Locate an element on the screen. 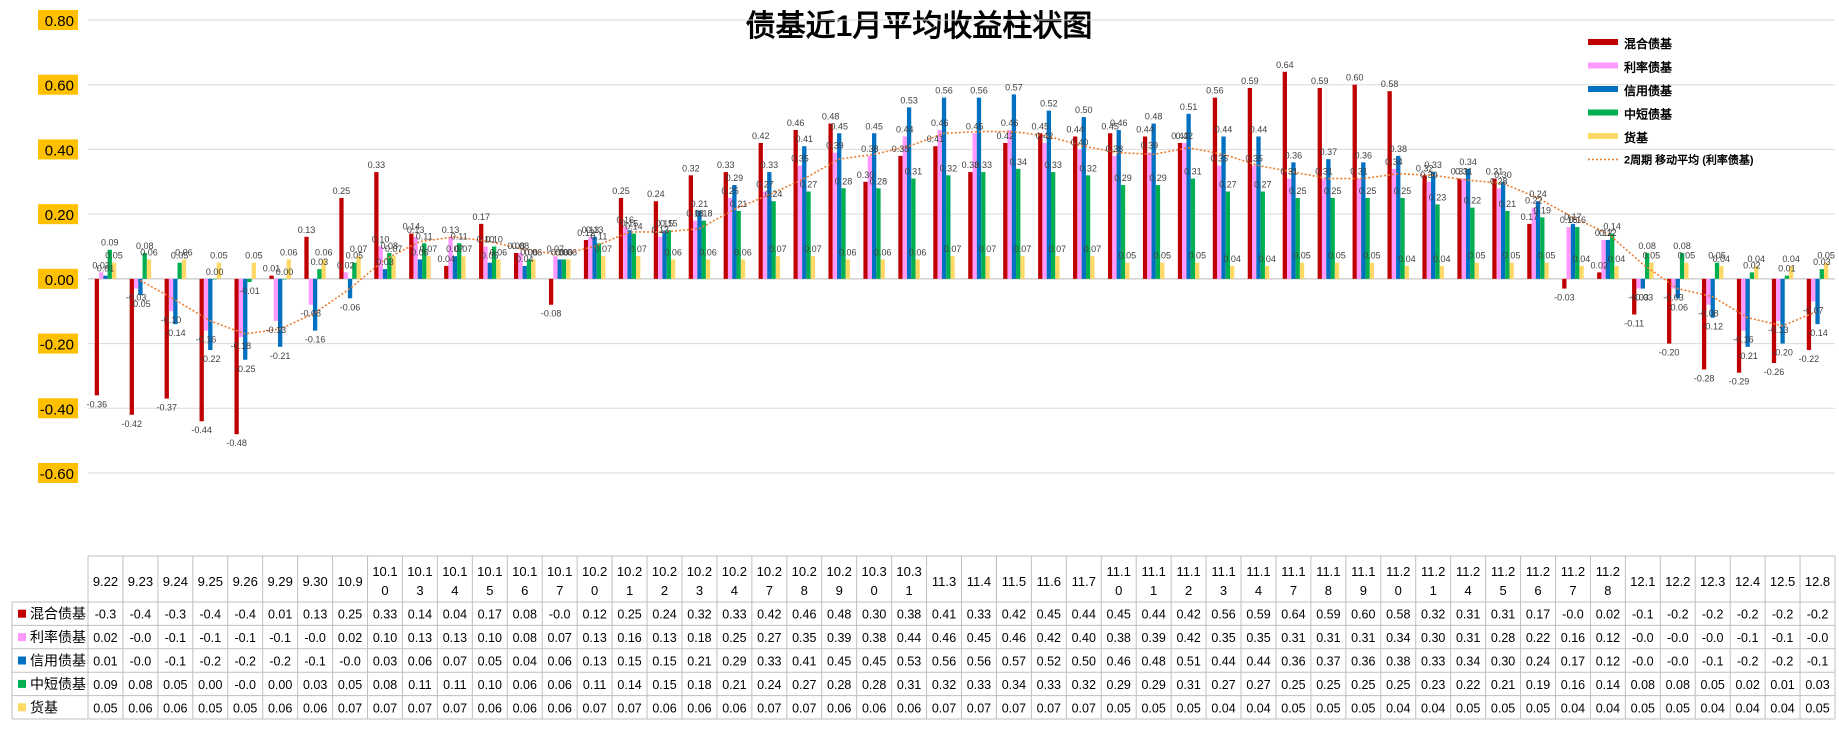 Image resolution: width=1839 pixels, height=738 pixels. table-cell: 0.11 is located at coordinates (454, 685).